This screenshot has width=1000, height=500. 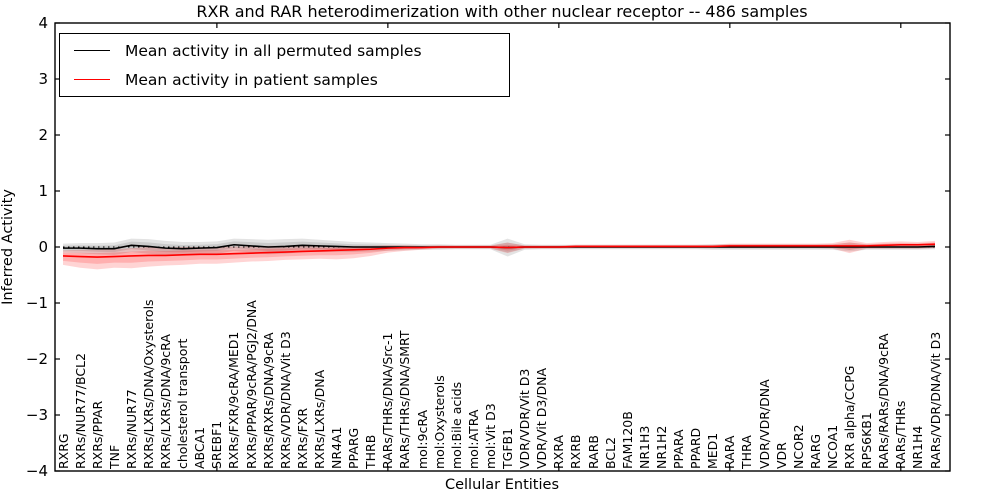 I want to click on x-category-label: TGFB1, so click(x=508, y=448).